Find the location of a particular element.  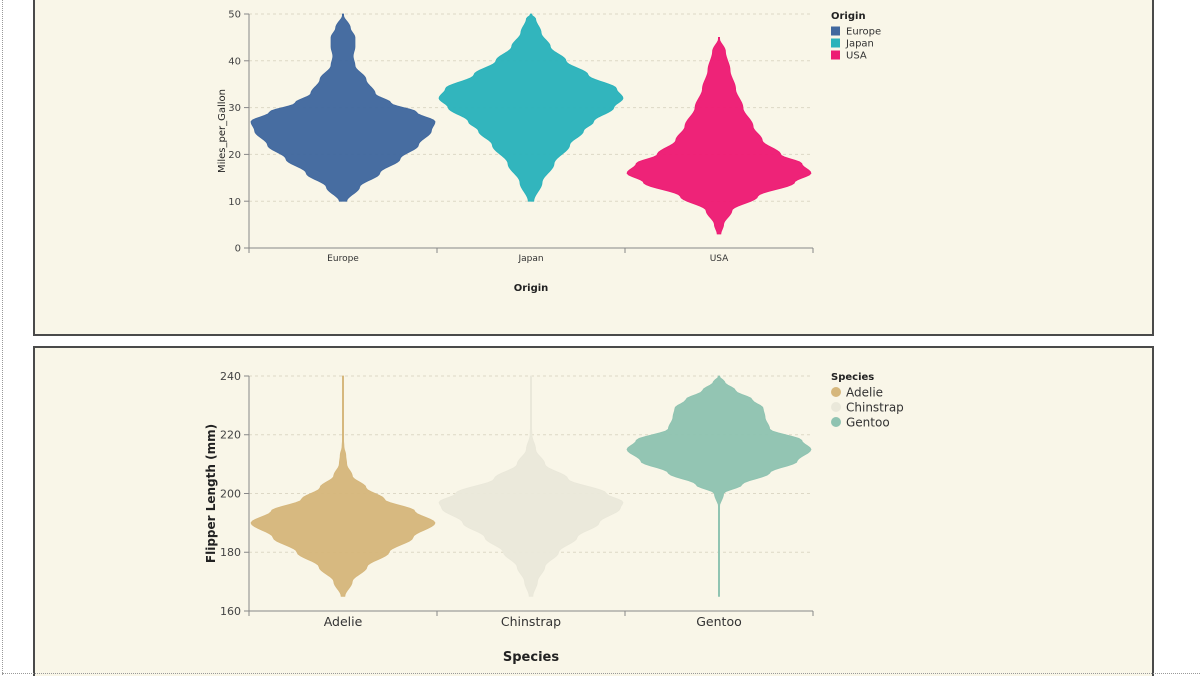

y-tick-label: 10 is located at coordinates (234, 202).